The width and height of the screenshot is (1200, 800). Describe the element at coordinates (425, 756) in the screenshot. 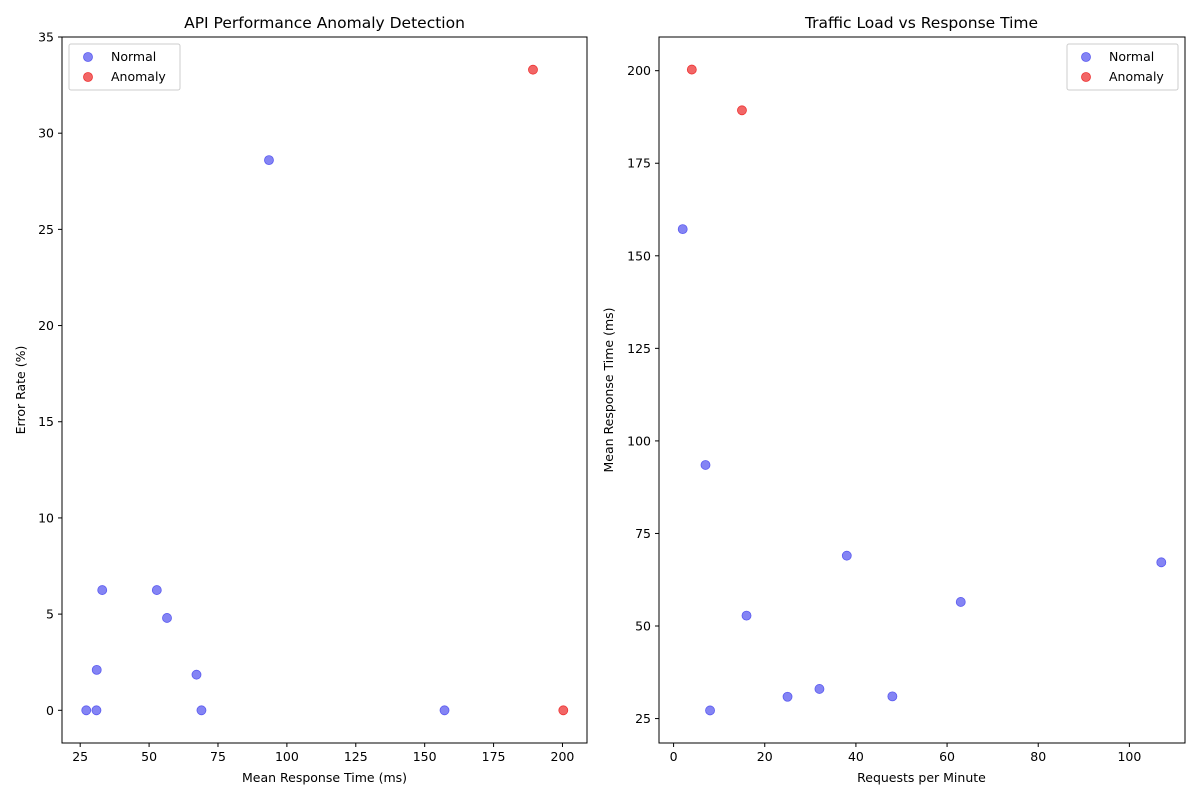

I see `x-tick-label: 150` at that location.